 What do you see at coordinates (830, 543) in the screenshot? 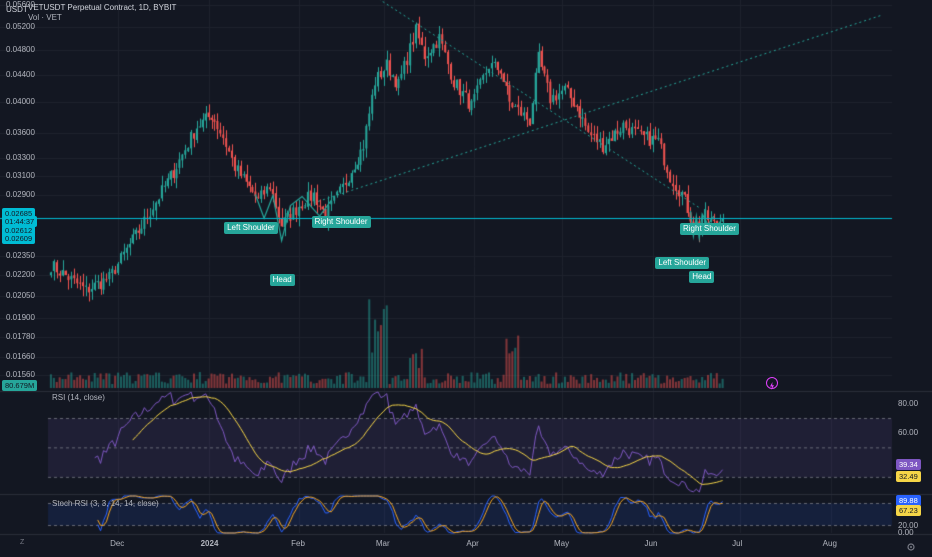
I see `time-tick-label: Aug` at bounding box center [830, 543].